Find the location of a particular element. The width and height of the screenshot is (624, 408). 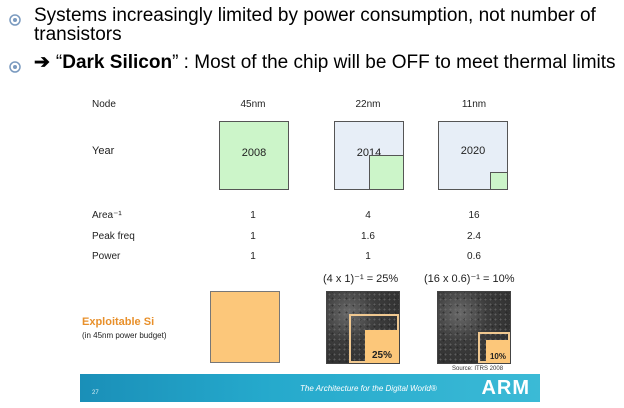

active-area-2020 is located at coordinates (498, 180).